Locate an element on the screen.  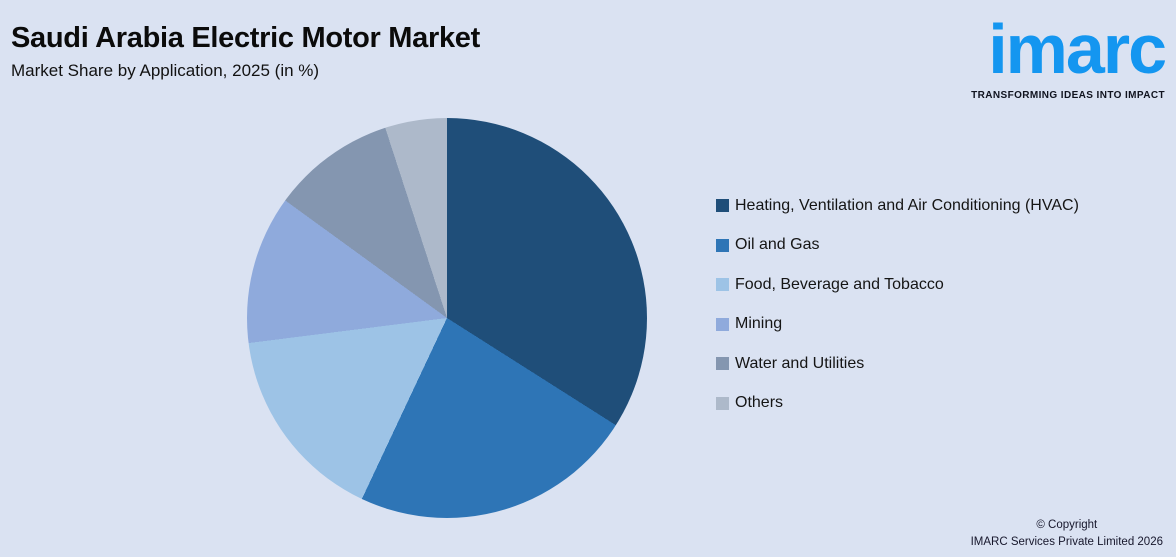
legend-label: Others is located at coordinates (759, 402).